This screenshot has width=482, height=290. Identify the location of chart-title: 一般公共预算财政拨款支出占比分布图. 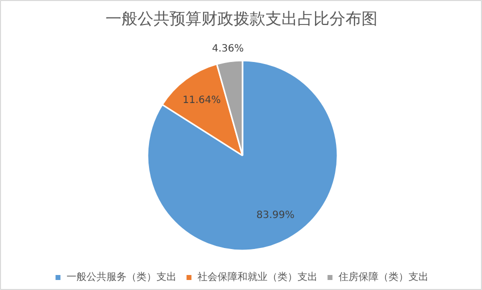
(242, 18).